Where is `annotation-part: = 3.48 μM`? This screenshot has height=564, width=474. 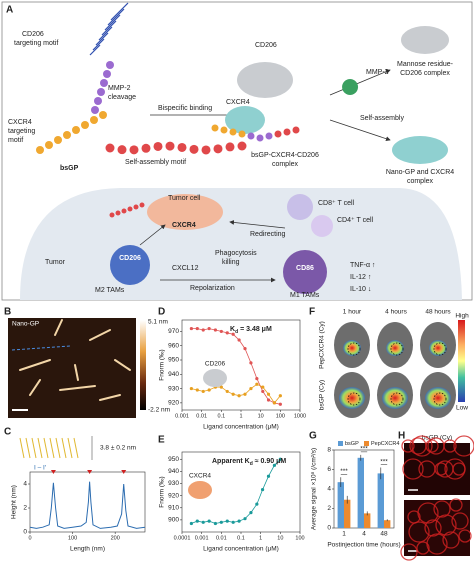
annotation-part: = 3.48 μM is located at coordinates (255, 329).